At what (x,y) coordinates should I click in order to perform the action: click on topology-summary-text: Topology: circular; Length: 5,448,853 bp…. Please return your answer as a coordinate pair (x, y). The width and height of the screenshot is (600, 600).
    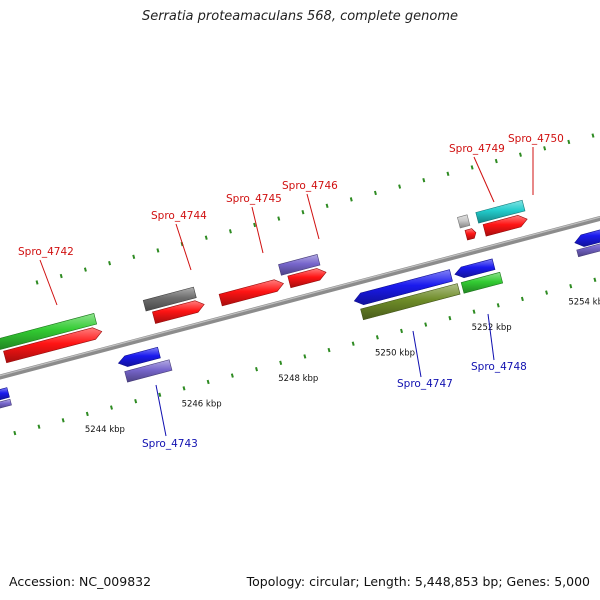
    Looking at the image, I should click on (418, 581).